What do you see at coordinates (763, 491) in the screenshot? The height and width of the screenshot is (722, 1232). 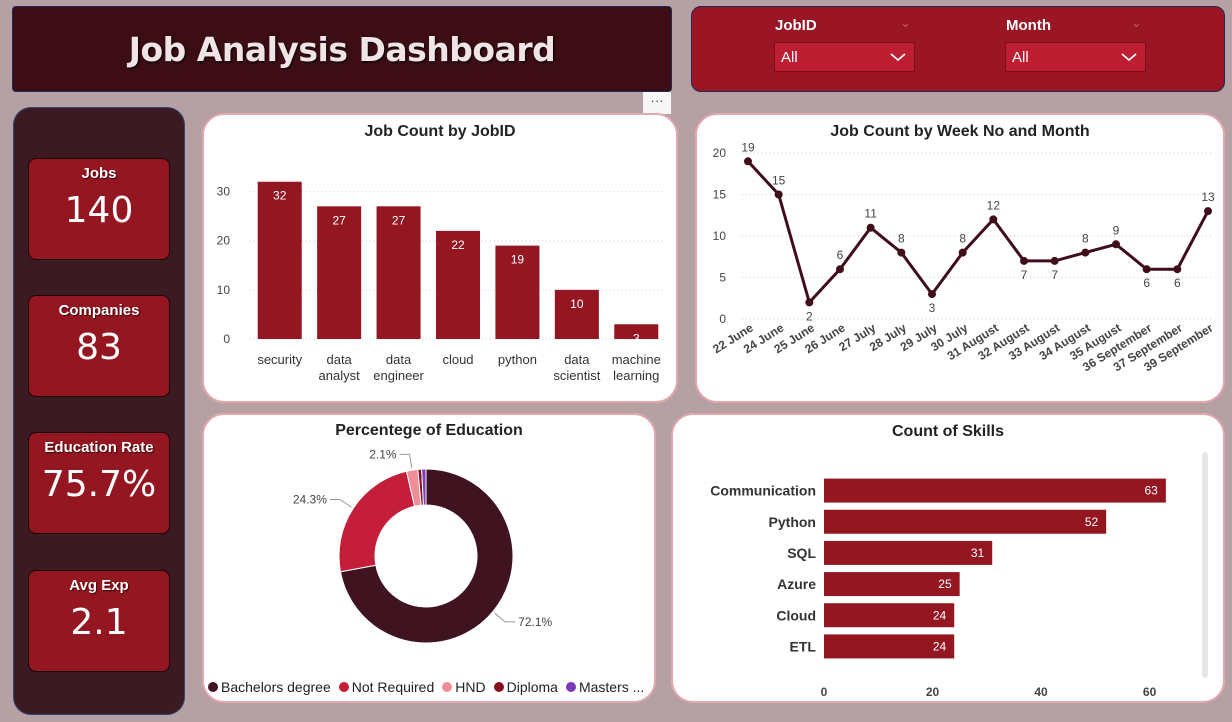 I see `y-tick-label: Communication` at bounding box center [763, 491].